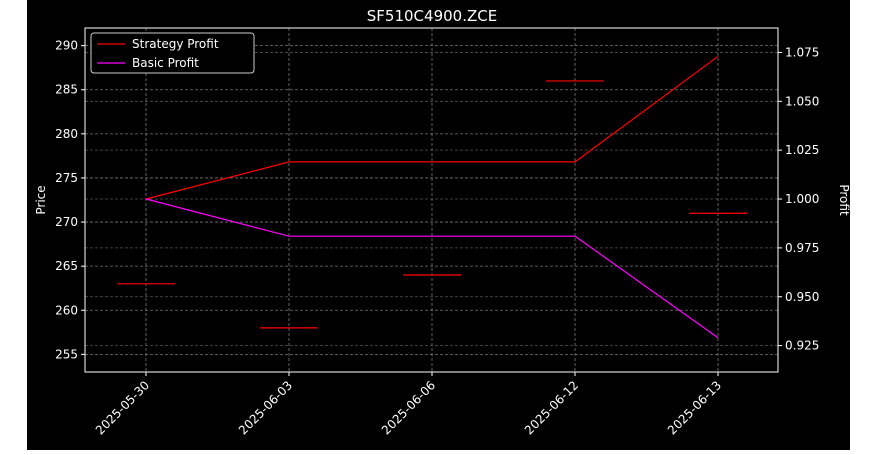 The width and height of the screenshot is (878, 455). What do you see at coordinates (802, 248) in the screenshot?
I see `profit-tick-label: 0.975` at bounding box center [802, 248].